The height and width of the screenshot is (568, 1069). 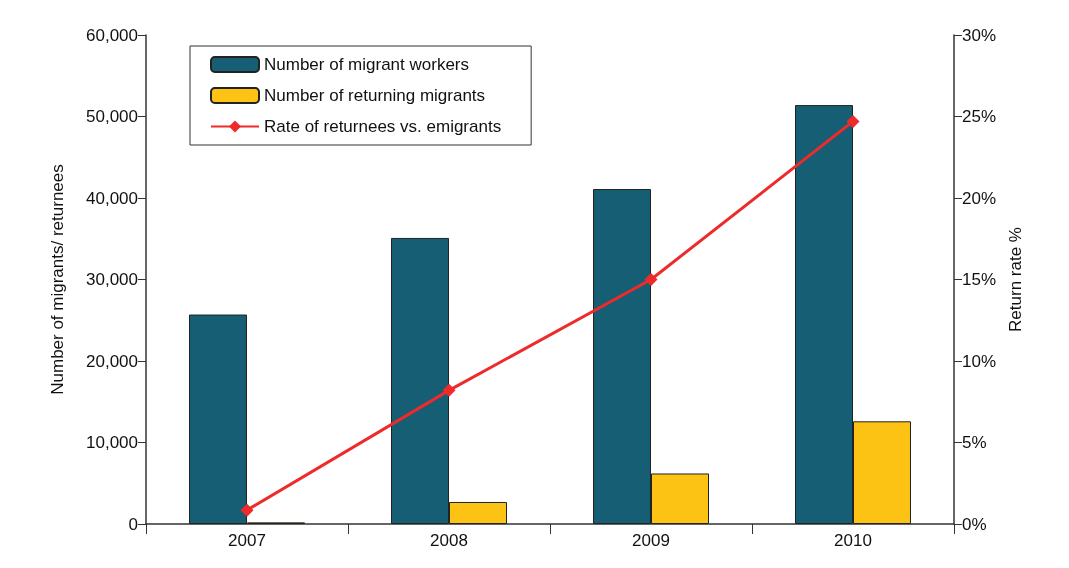 I want to click on x-tick-label: 2009, so click(x=651, y=540).